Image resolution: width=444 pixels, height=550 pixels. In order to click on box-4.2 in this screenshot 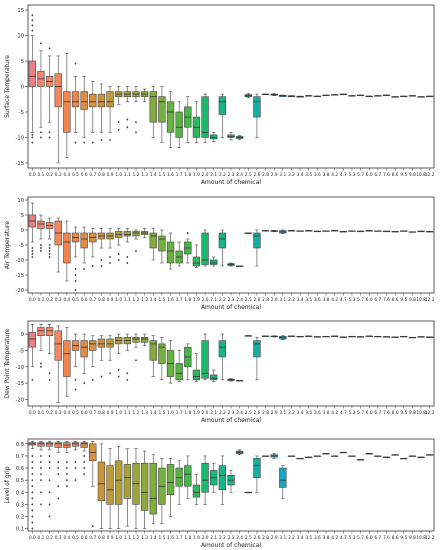, I will do `click(334, 231)`.